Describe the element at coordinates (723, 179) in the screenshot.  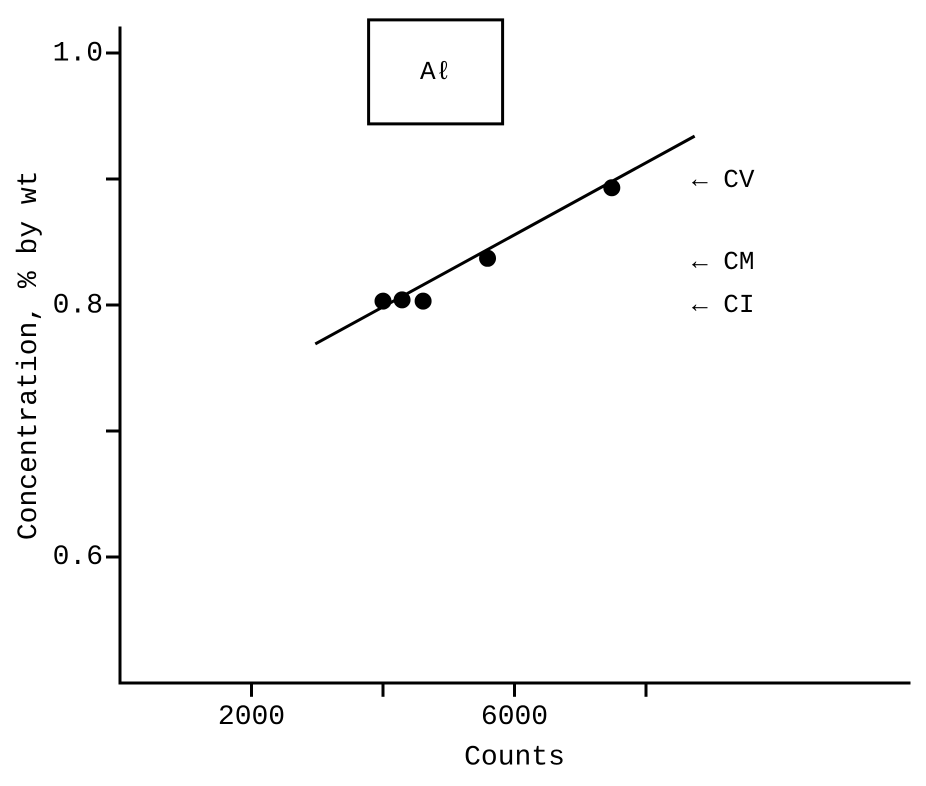
I see `annotation: ← CV` at that location.